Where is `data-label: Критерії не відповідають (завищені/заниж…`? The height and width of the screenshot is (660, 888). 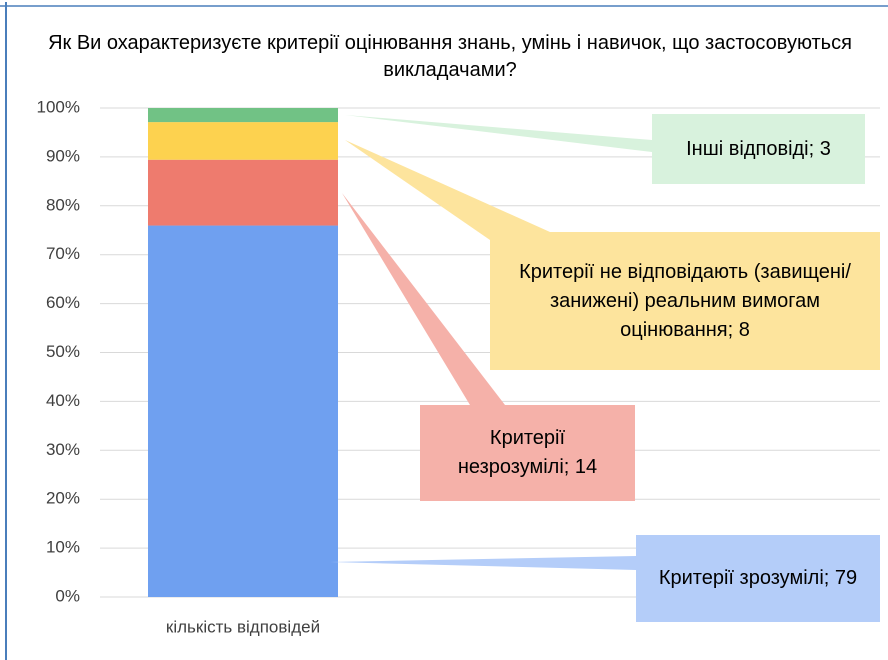
data-label: Критерії не відповідають (завищені/заниж… is located at coordinates (685, 301).